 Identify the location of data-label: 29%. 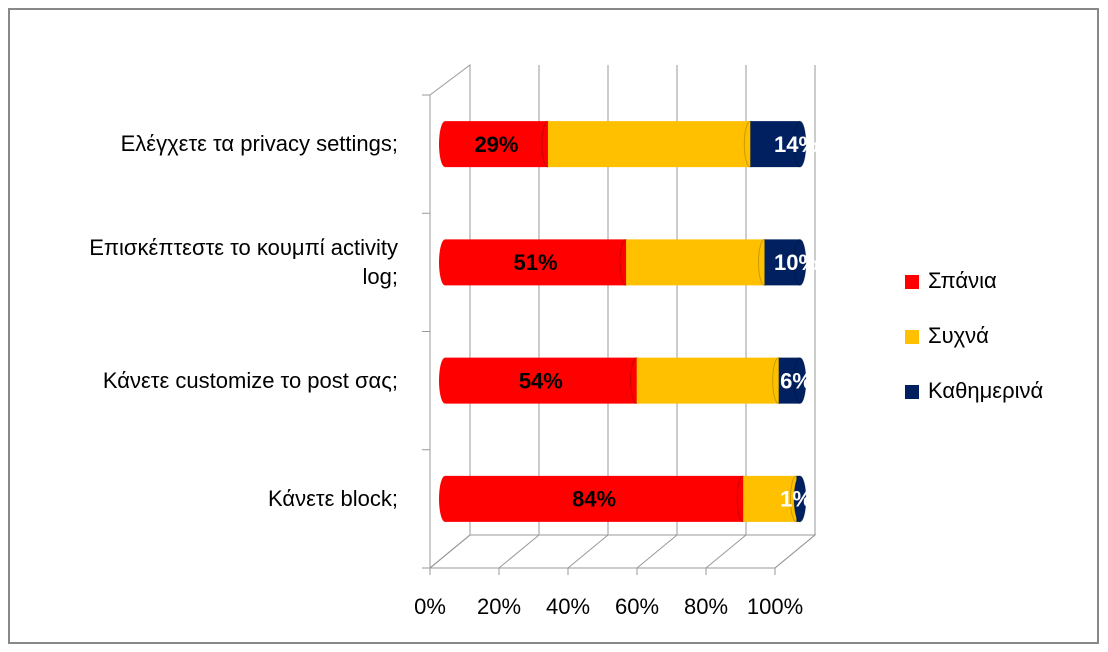
(496, 144).